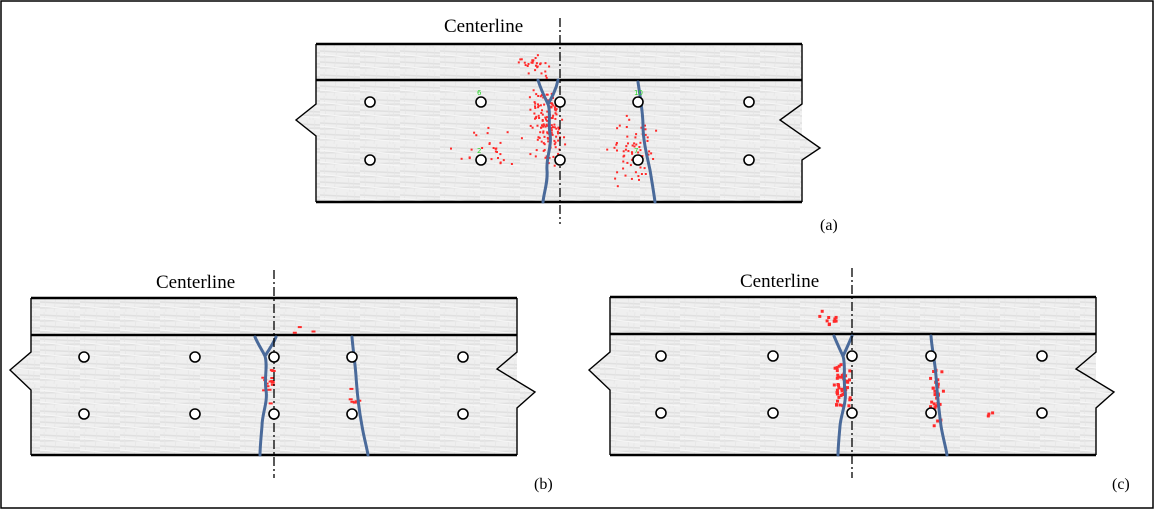 Image resolution: width=1154 pixels, height=509 pixels. I want to click on slab-left-break, so click(20, 395).